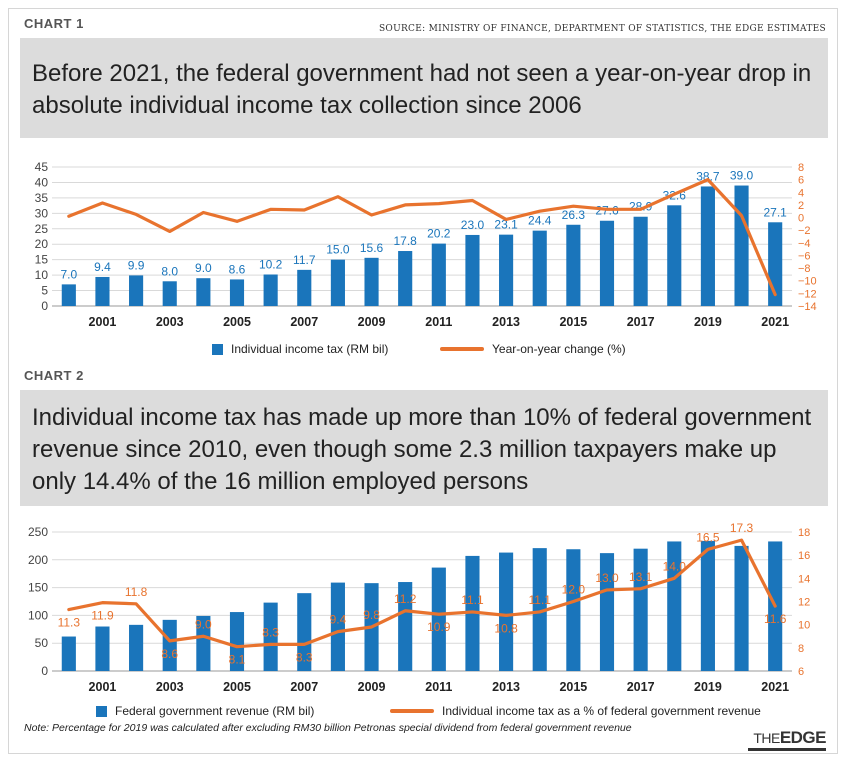 The width and height of the screenshot is (848, 762). I want to click on bar-data-label: 27.1, so click(776, 212).